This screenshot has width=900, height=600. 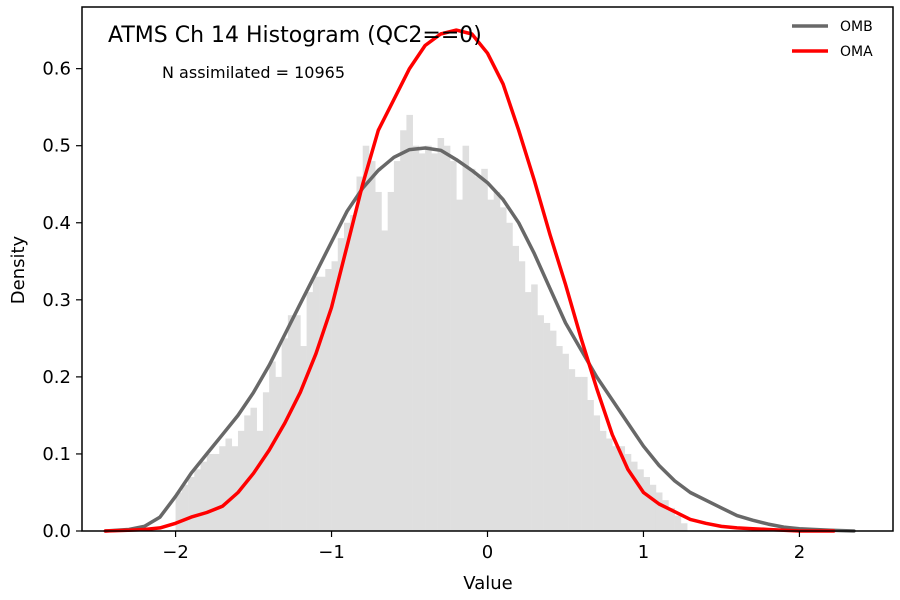 What do you see at coordinates (856, 52) in the screenshot?
I see `legend-oma-label: OMA` at bounding box center [856, 52].